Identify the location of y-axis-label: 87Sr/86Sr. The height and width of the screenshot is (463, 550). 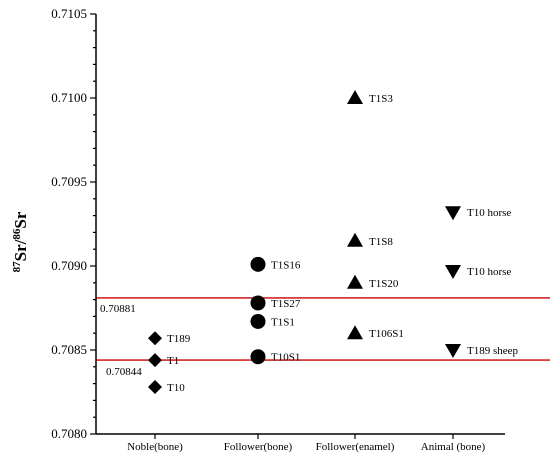
(20, 241).